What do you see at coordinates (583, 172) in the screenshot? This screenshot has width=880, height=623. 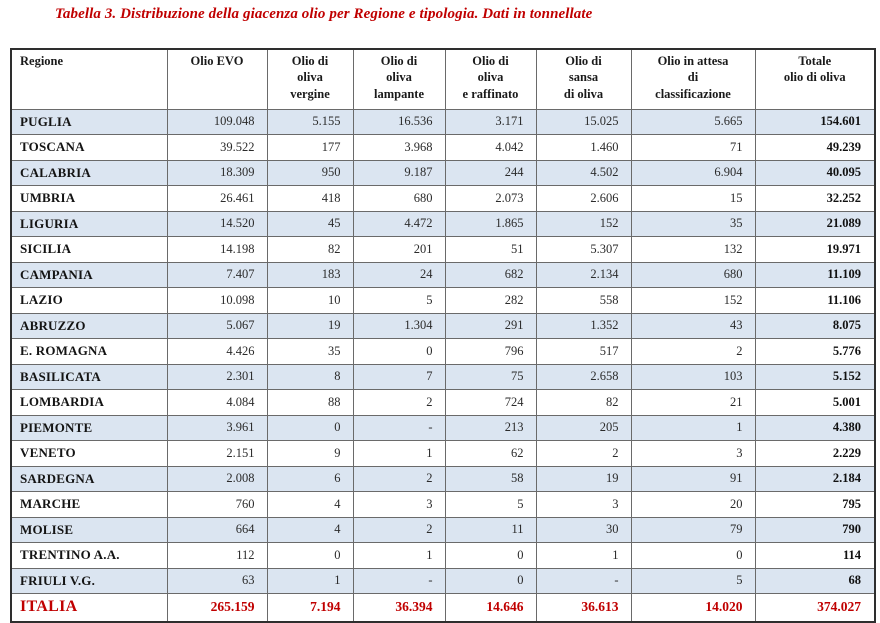 I see `value-cell: 4.502` at bounding box center [583, 172].